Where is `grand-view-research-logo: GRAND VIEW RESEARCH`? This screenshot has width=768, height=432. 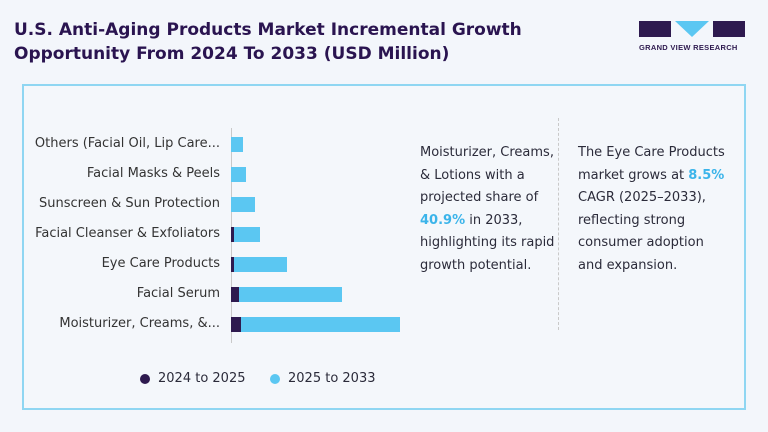 grand-view-research-logo: GRAND VIEW RESEARCH is located at coordinates (692, 36).